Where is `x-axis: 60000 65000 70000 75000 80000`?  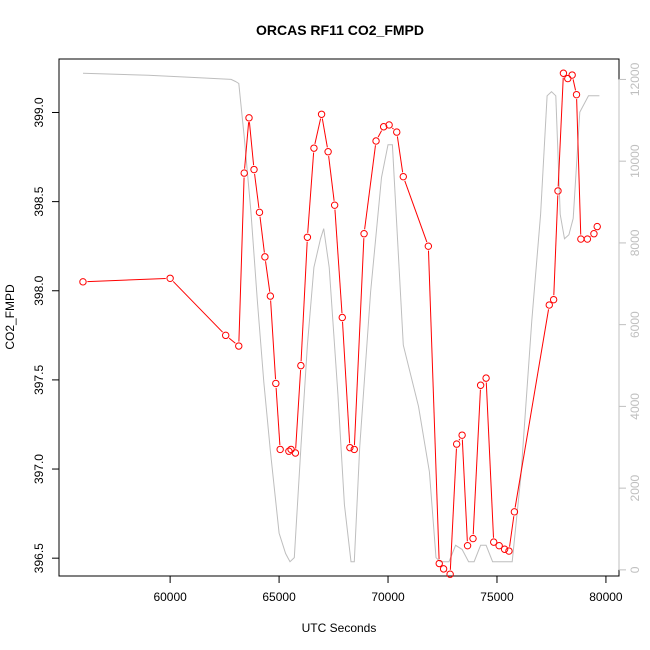
x-axis: 60000 65000 70000 75000 80000 is located at coordinates (388, 589).